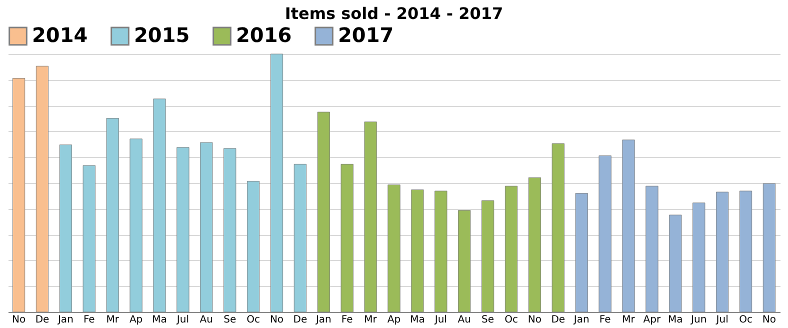 Image resolution: width=788 pixels, height=328 pixels. I want to click on chart-title: Items sold - 2014 - 2017, so click(394, 13).